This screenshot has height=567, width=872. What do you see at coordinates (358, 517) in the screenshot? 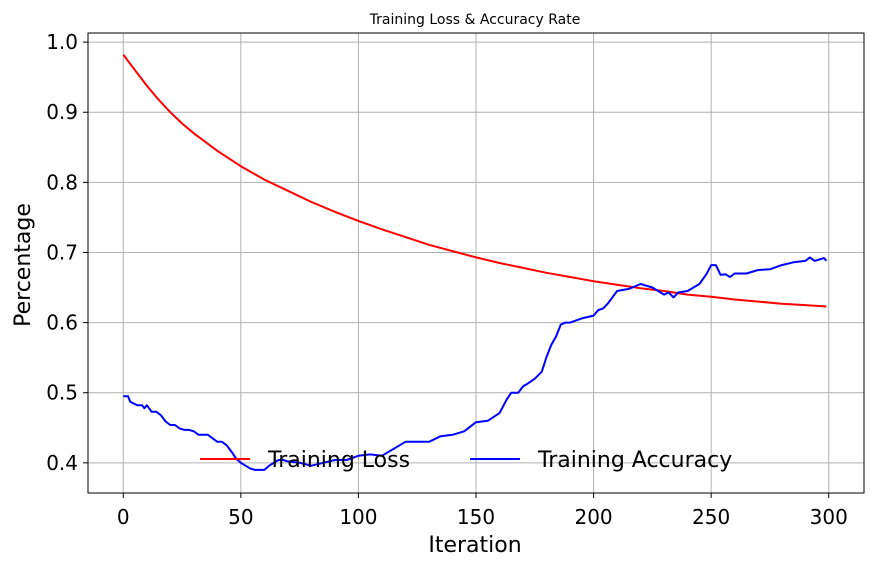
I see `x-tick-label: 100` at bounding box center [358, 517].